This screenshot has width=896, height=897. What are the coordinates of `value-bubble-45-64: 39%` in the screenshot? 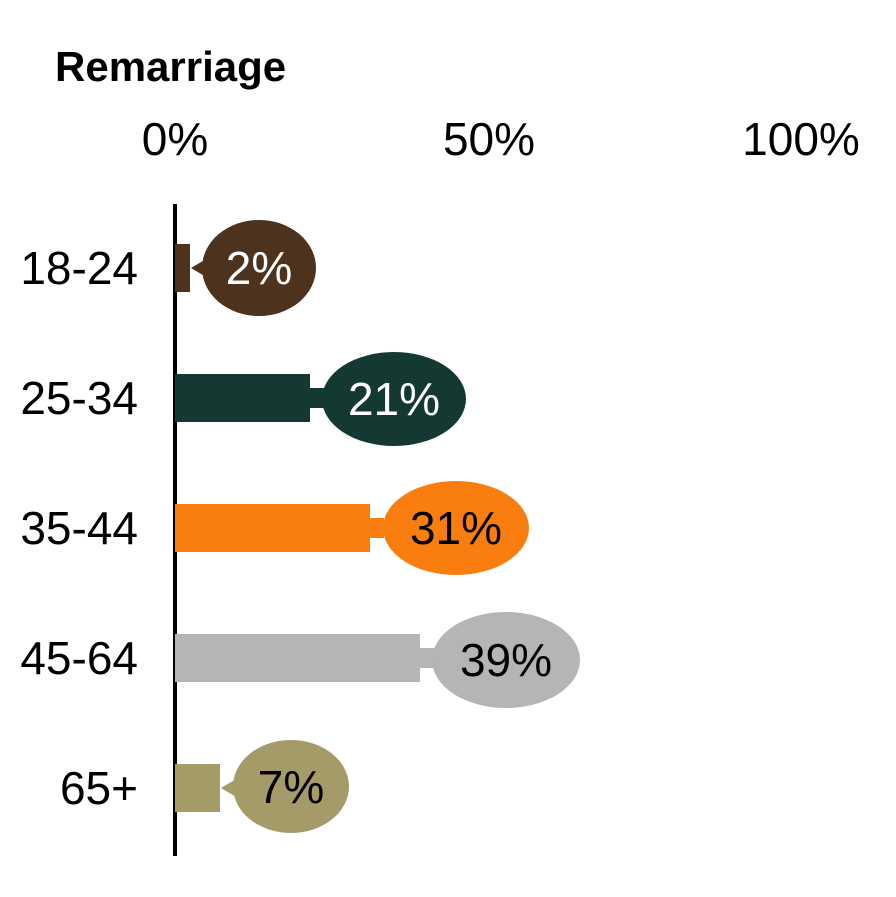 It's located at (506, 660).